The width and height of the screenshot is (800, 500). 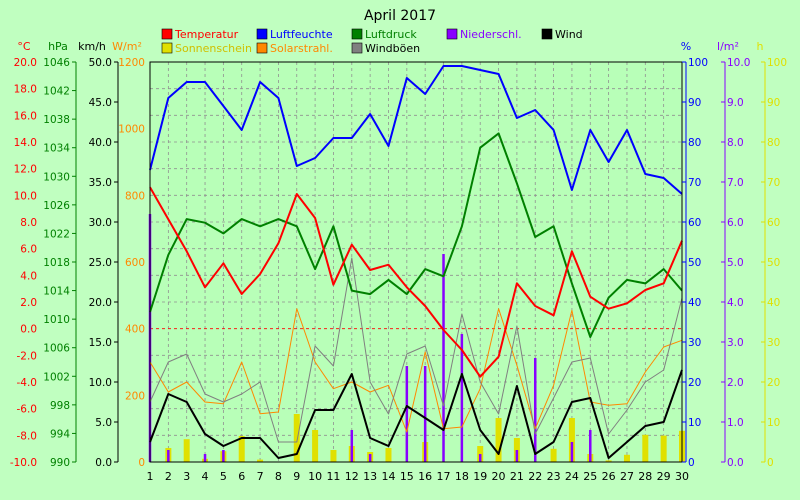 I want to click on x-tick-label: 8, so click(x=278, y=476).